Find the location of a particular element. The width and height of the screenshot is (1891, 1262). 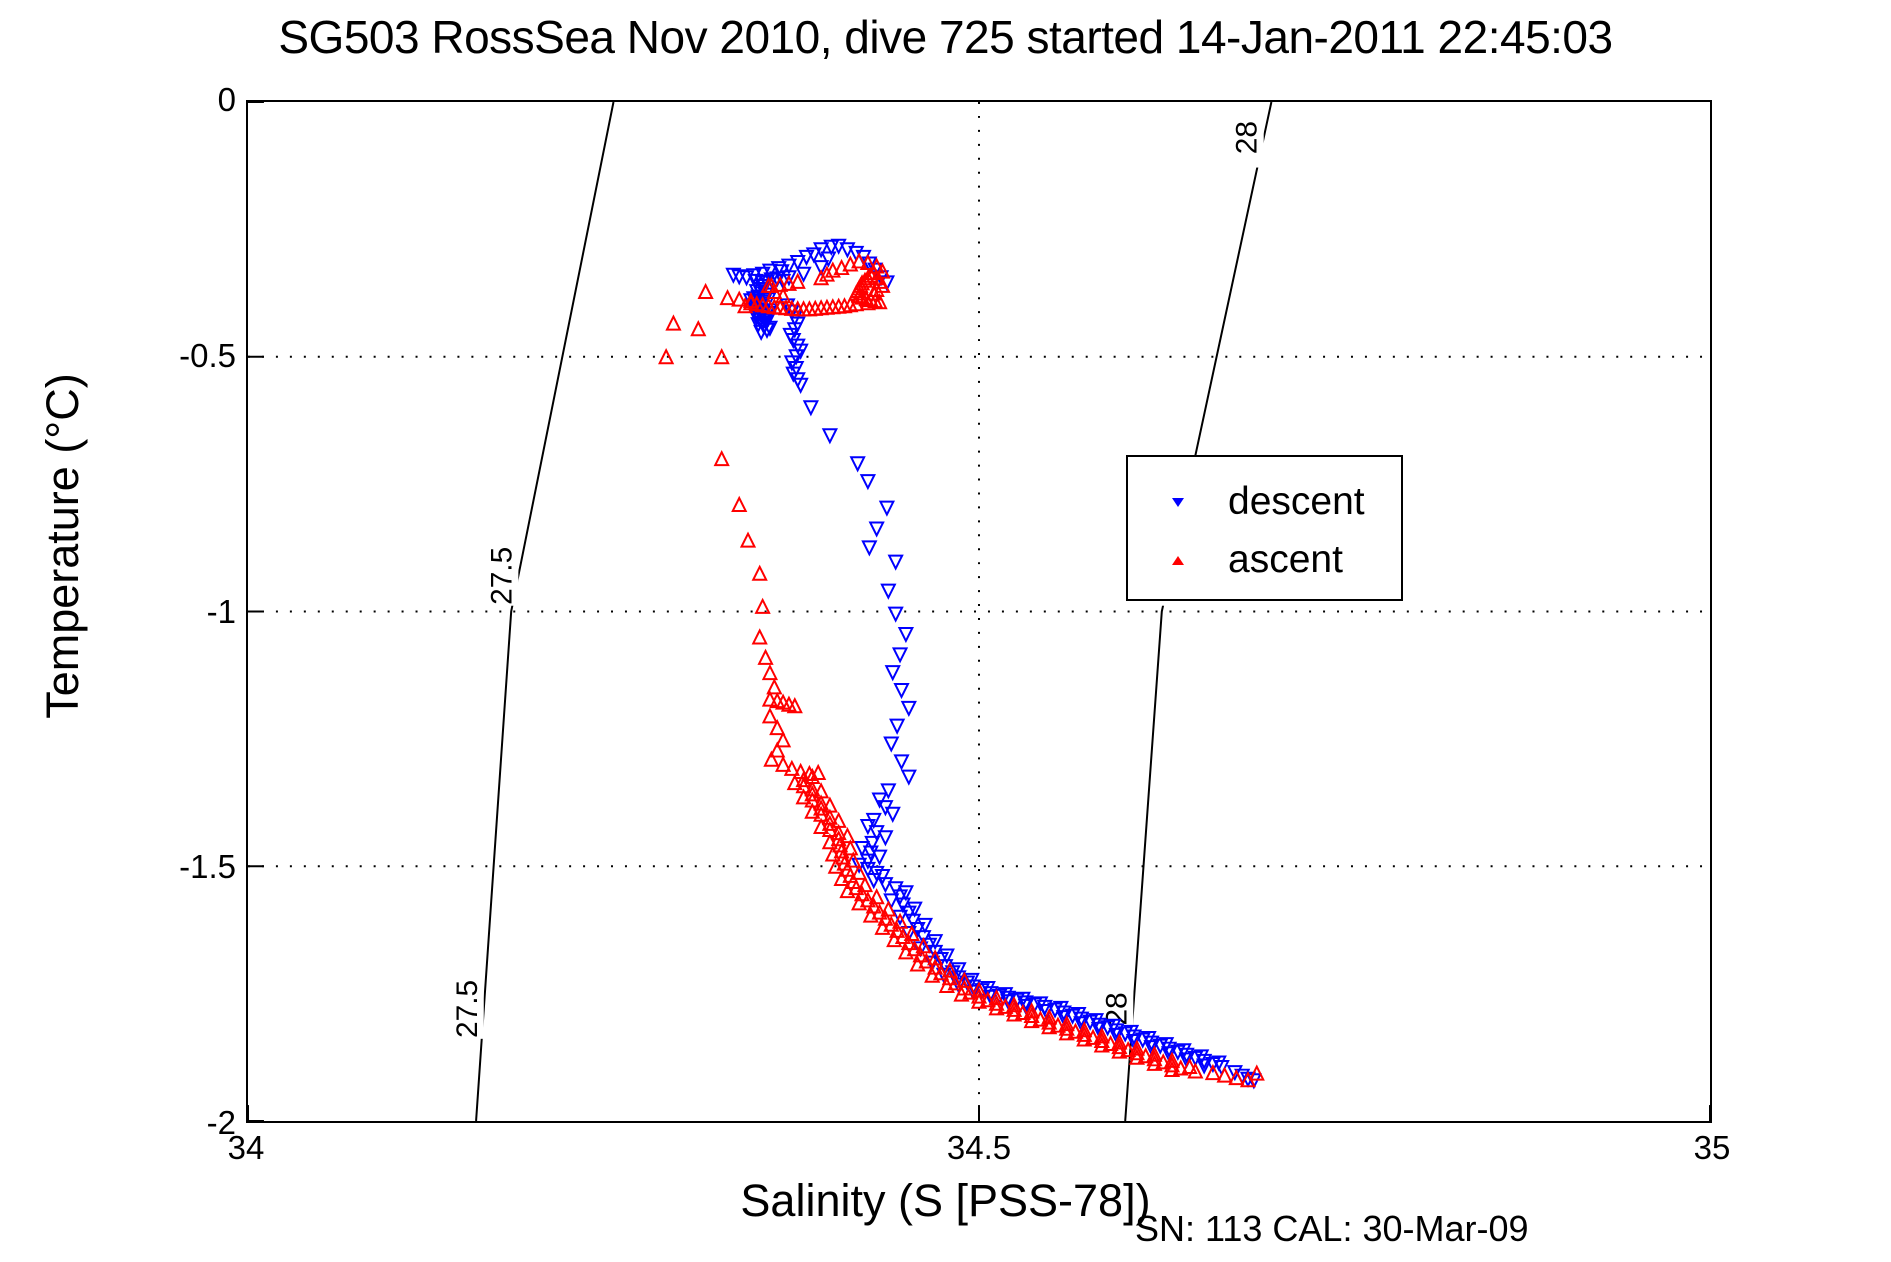

y-tick-label: 0 is located at coordinates (226, 99).